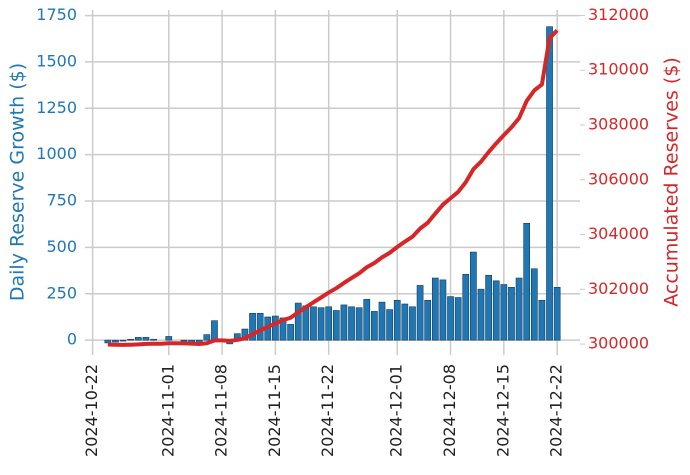 The height and width of the screenshot is (475, 690). I want to click on x-tick-label: 2024-12-15, so click(502, 410).